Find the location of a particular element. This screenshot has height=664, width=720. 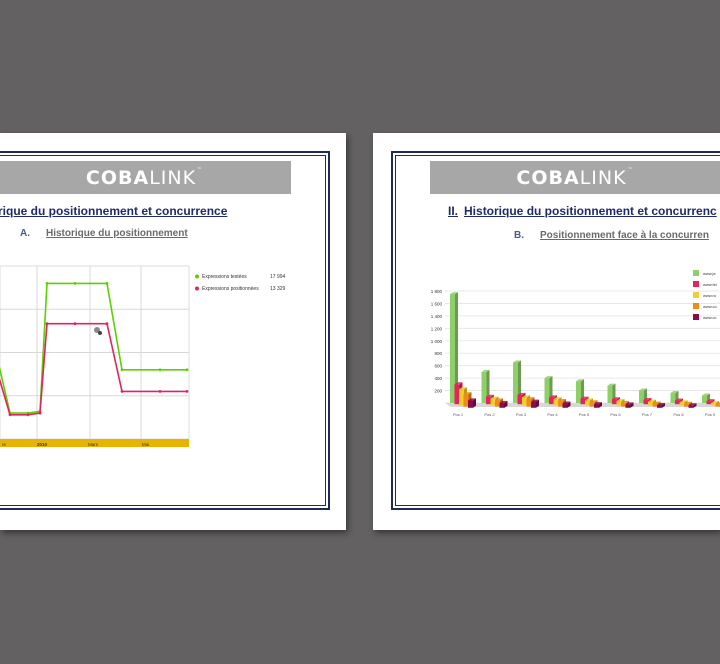

logo-part-ba: BA is located at coordinates (134, 177).